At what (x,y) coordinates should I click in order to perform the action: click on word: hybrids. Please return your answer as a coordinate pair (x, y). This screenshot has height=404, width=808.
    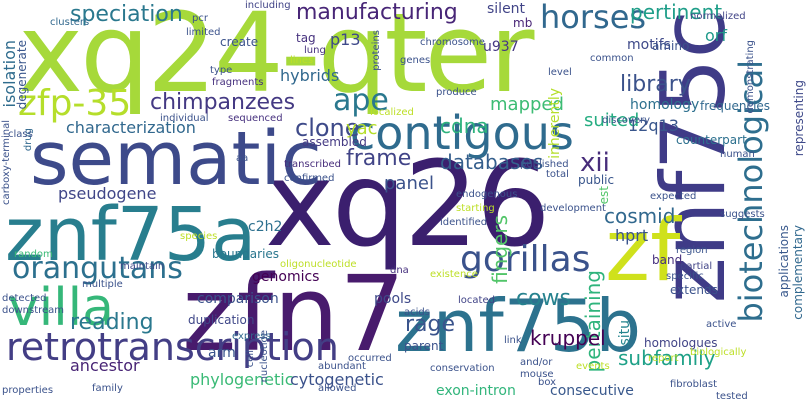
    Looking at the image, I should click on (310, 75).